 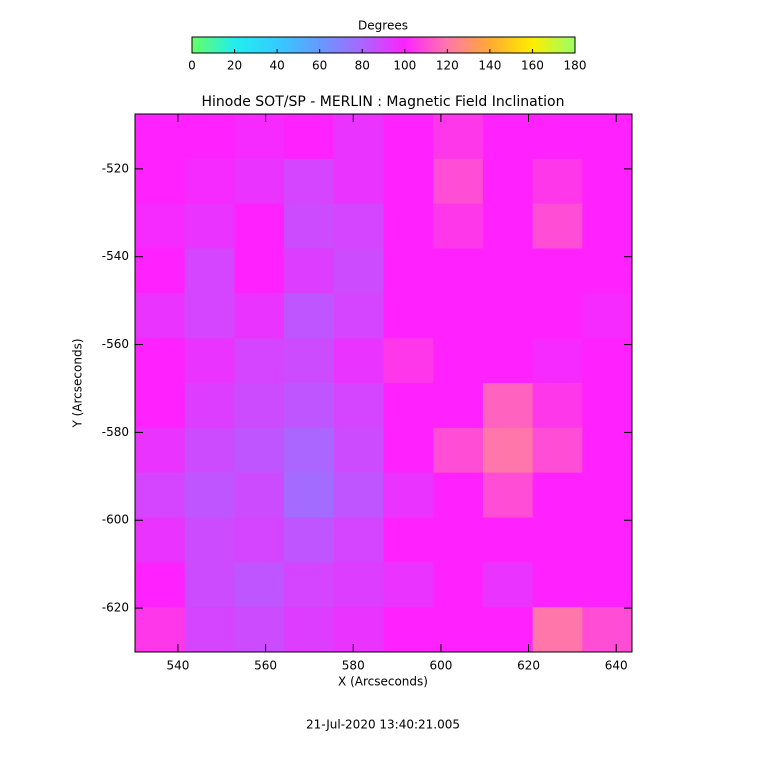 I want to click on y-tick-label: -540, so click(x=115, y=256).